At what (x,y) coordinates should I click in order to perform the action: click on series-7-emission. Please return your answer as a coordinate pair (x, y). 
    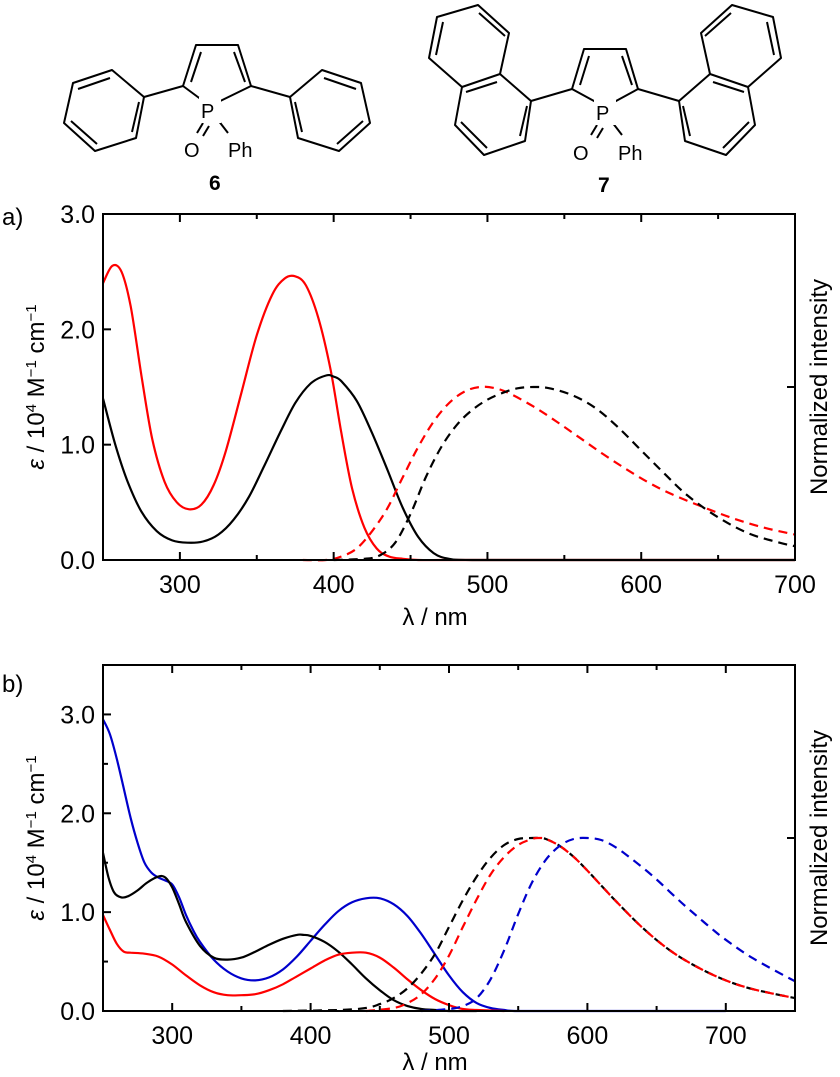
    Looking at the image, I should click on (564, 473).